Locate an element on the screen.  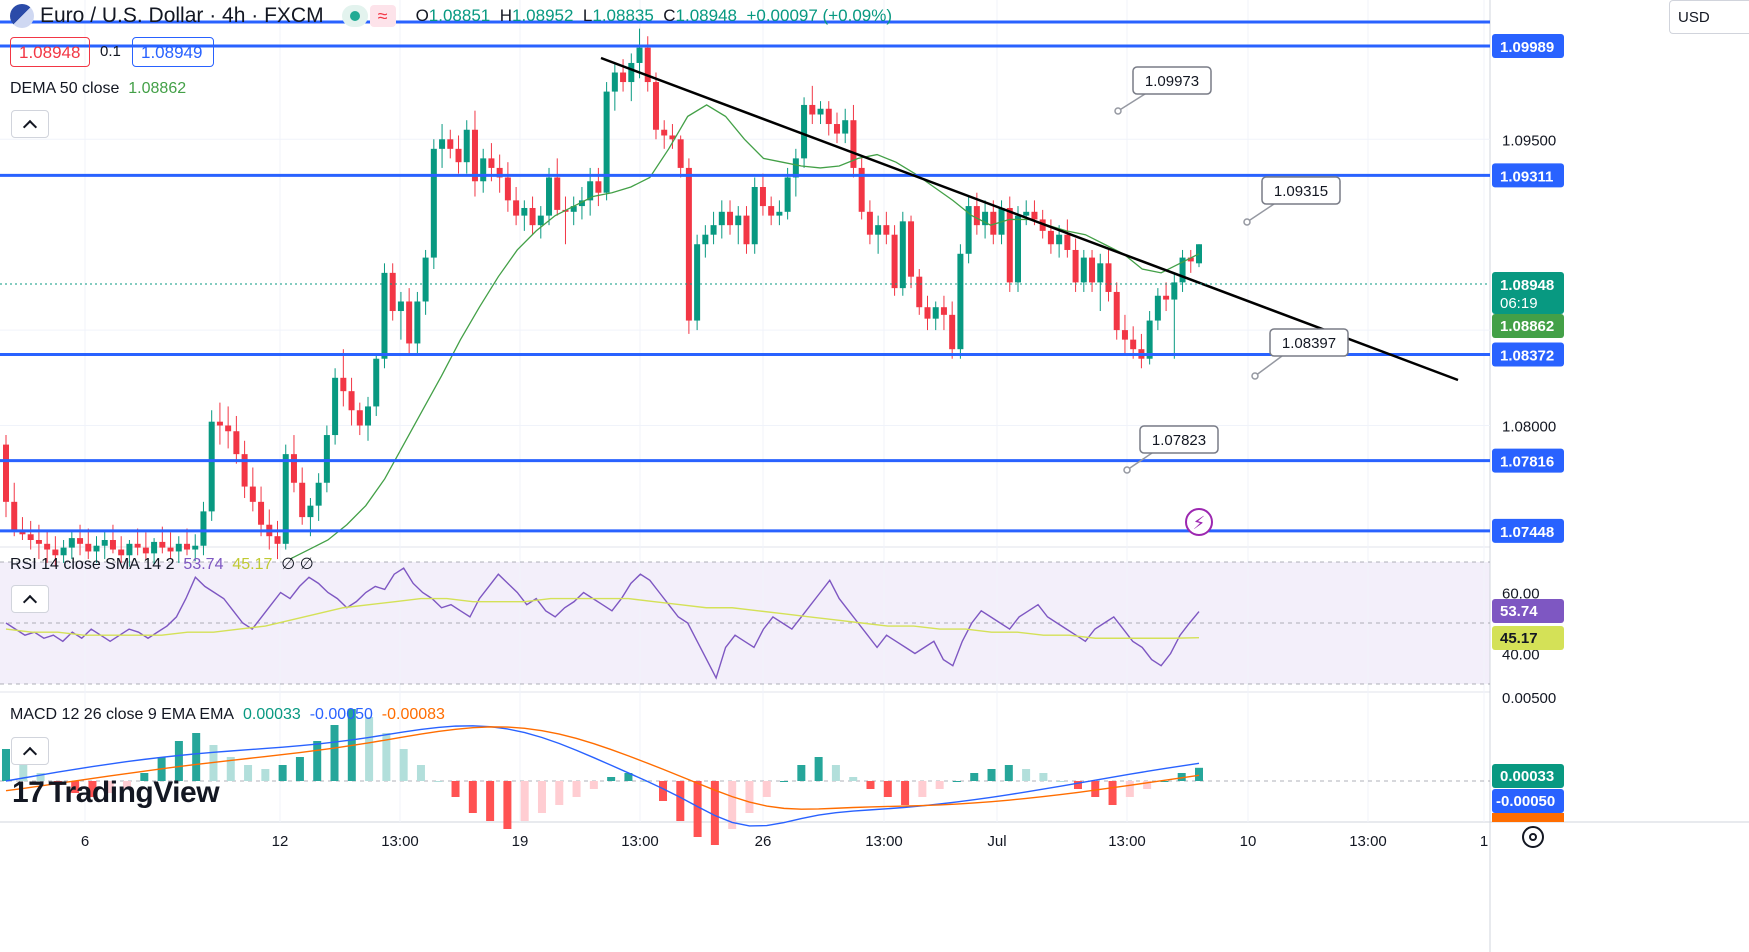
collapse-rsi-legend-button is located at coordinates (30, 599).